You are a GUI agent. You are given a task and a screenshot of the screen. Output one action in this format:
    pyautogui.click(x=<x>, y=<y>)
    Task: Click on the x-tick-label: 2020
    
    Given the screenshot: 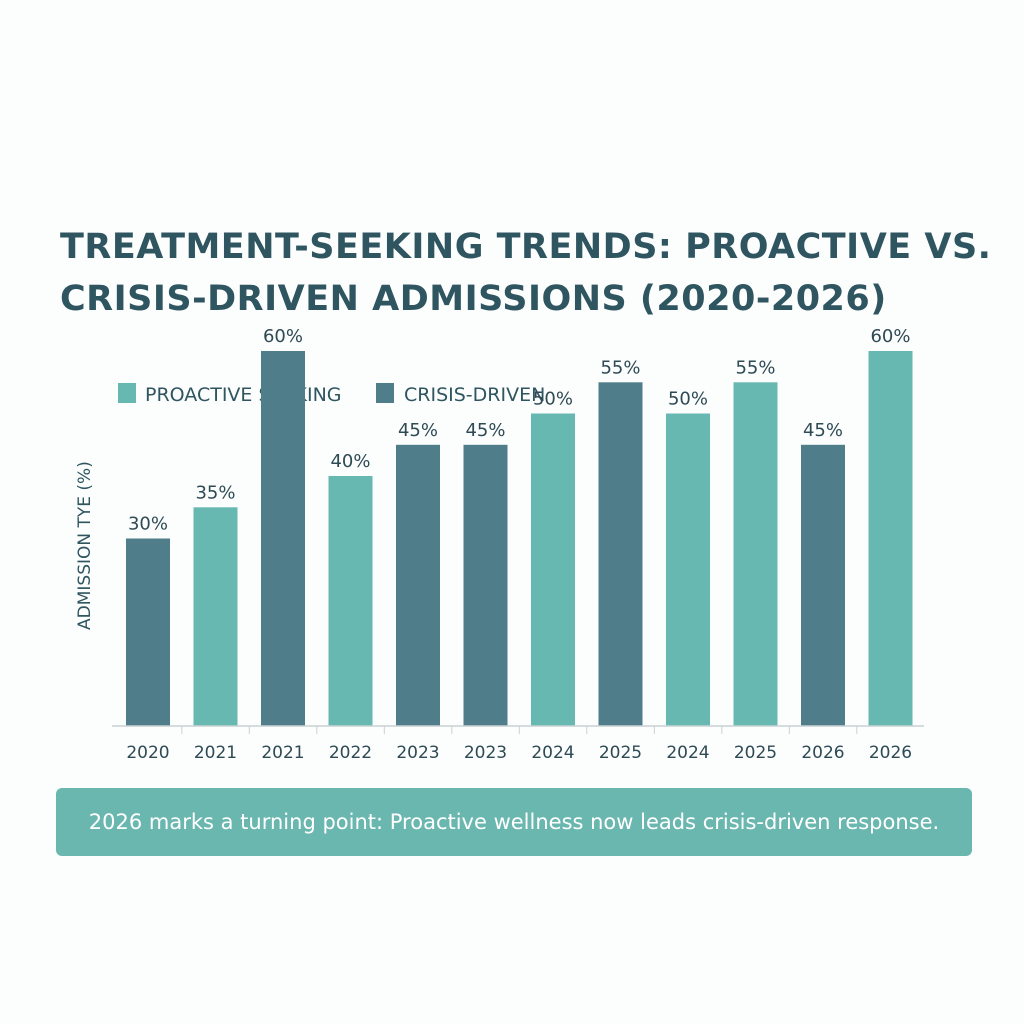 What is the action you would take?
    pyautogui.click(x=147, y=753)
    